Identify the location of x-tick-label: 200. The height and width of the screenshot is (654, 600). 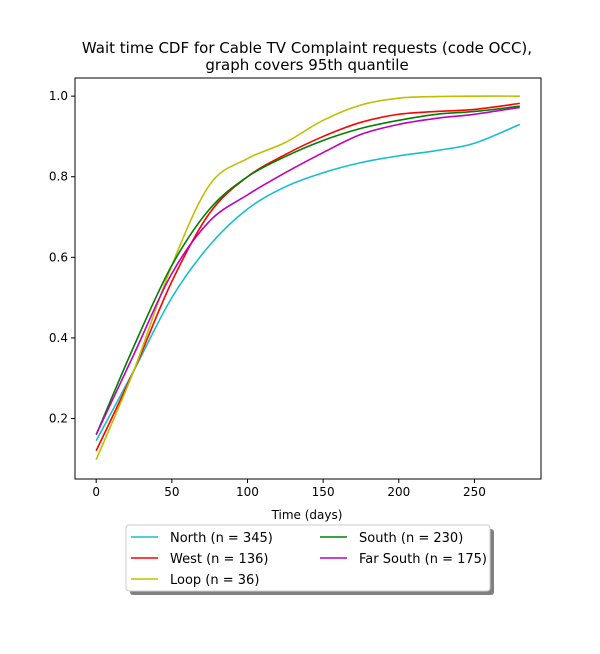
(398, 492).